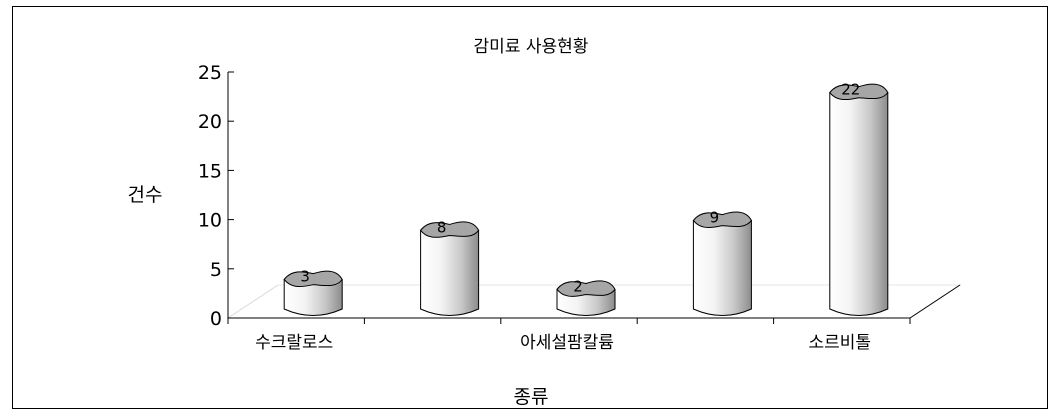 This screenshot has height=420, width=1063. I want to click on x-tick-label: 아세설팜칼륨, so click(567, 343).